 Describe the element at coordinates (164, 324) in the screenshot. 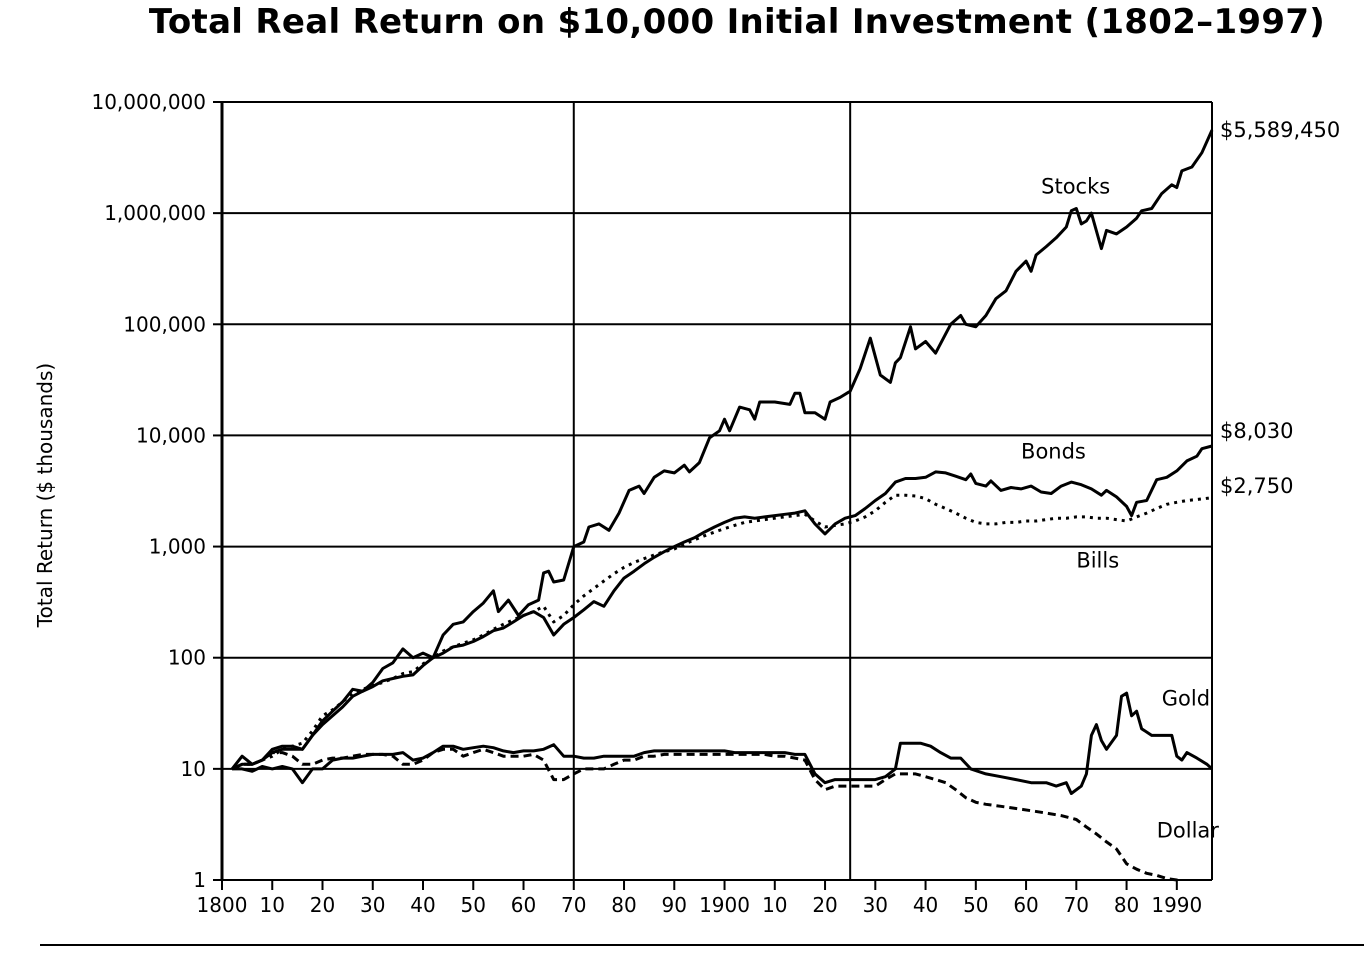

I see `y-tick-label: 100,000` at that location.